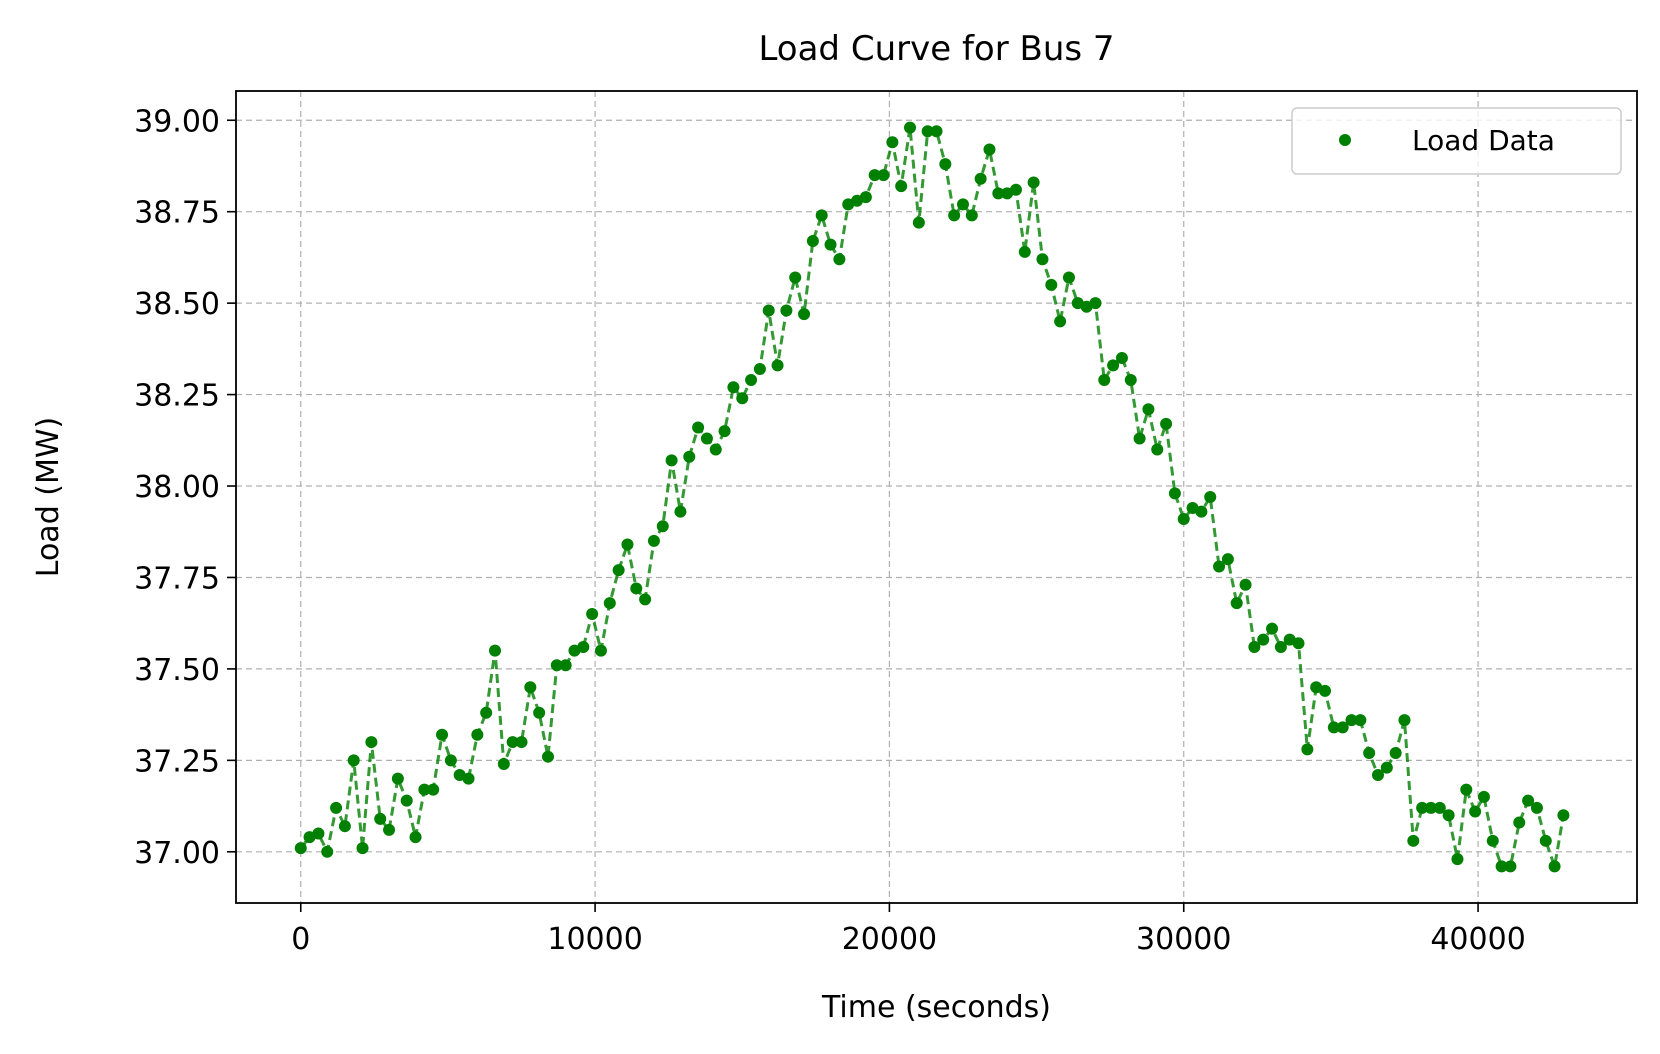 The image size is (1660, 1054). I want to click on y-tick-label: 37.00, so click(177, 853).